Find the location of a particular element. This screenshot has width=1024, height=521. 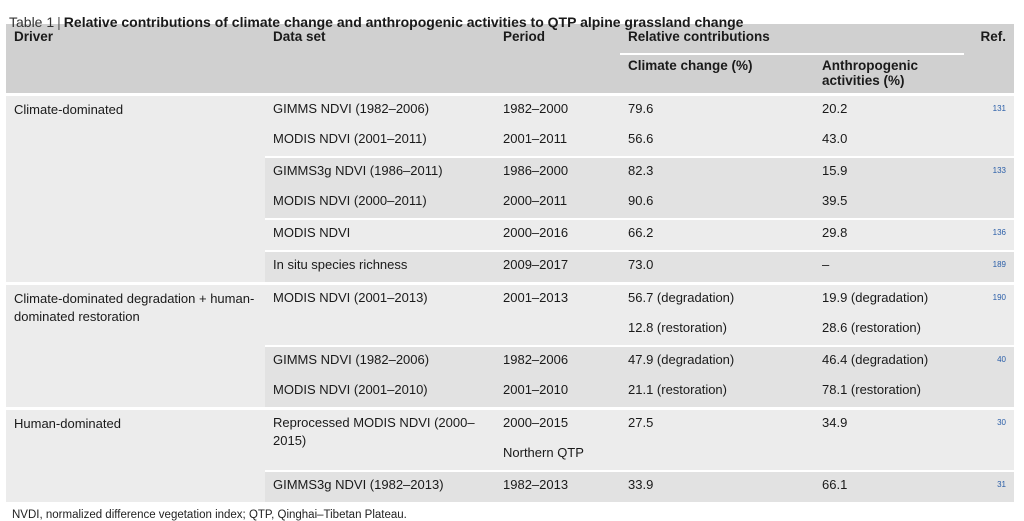

ref-cell: 133 is located at coordinates (989, 171).